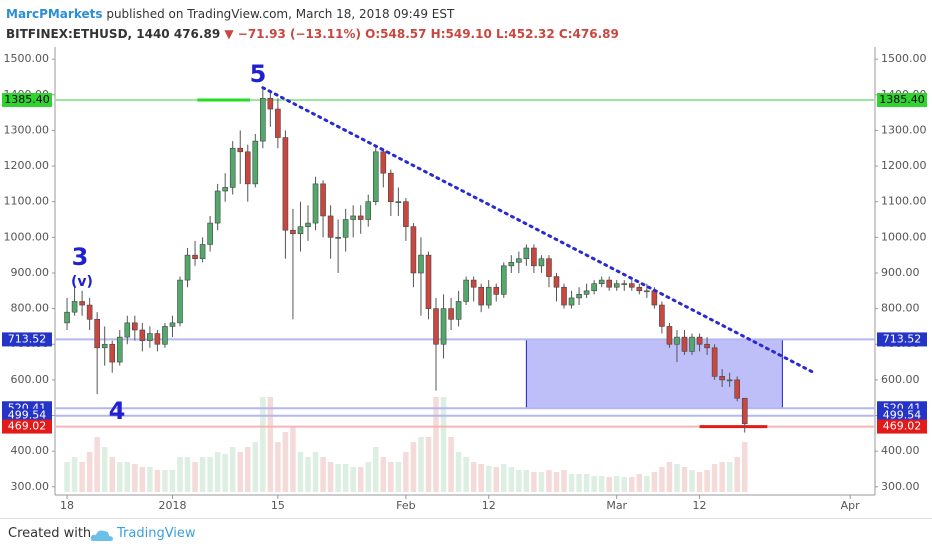  I want to click on x-tick-label: 15, so click(278, 505).